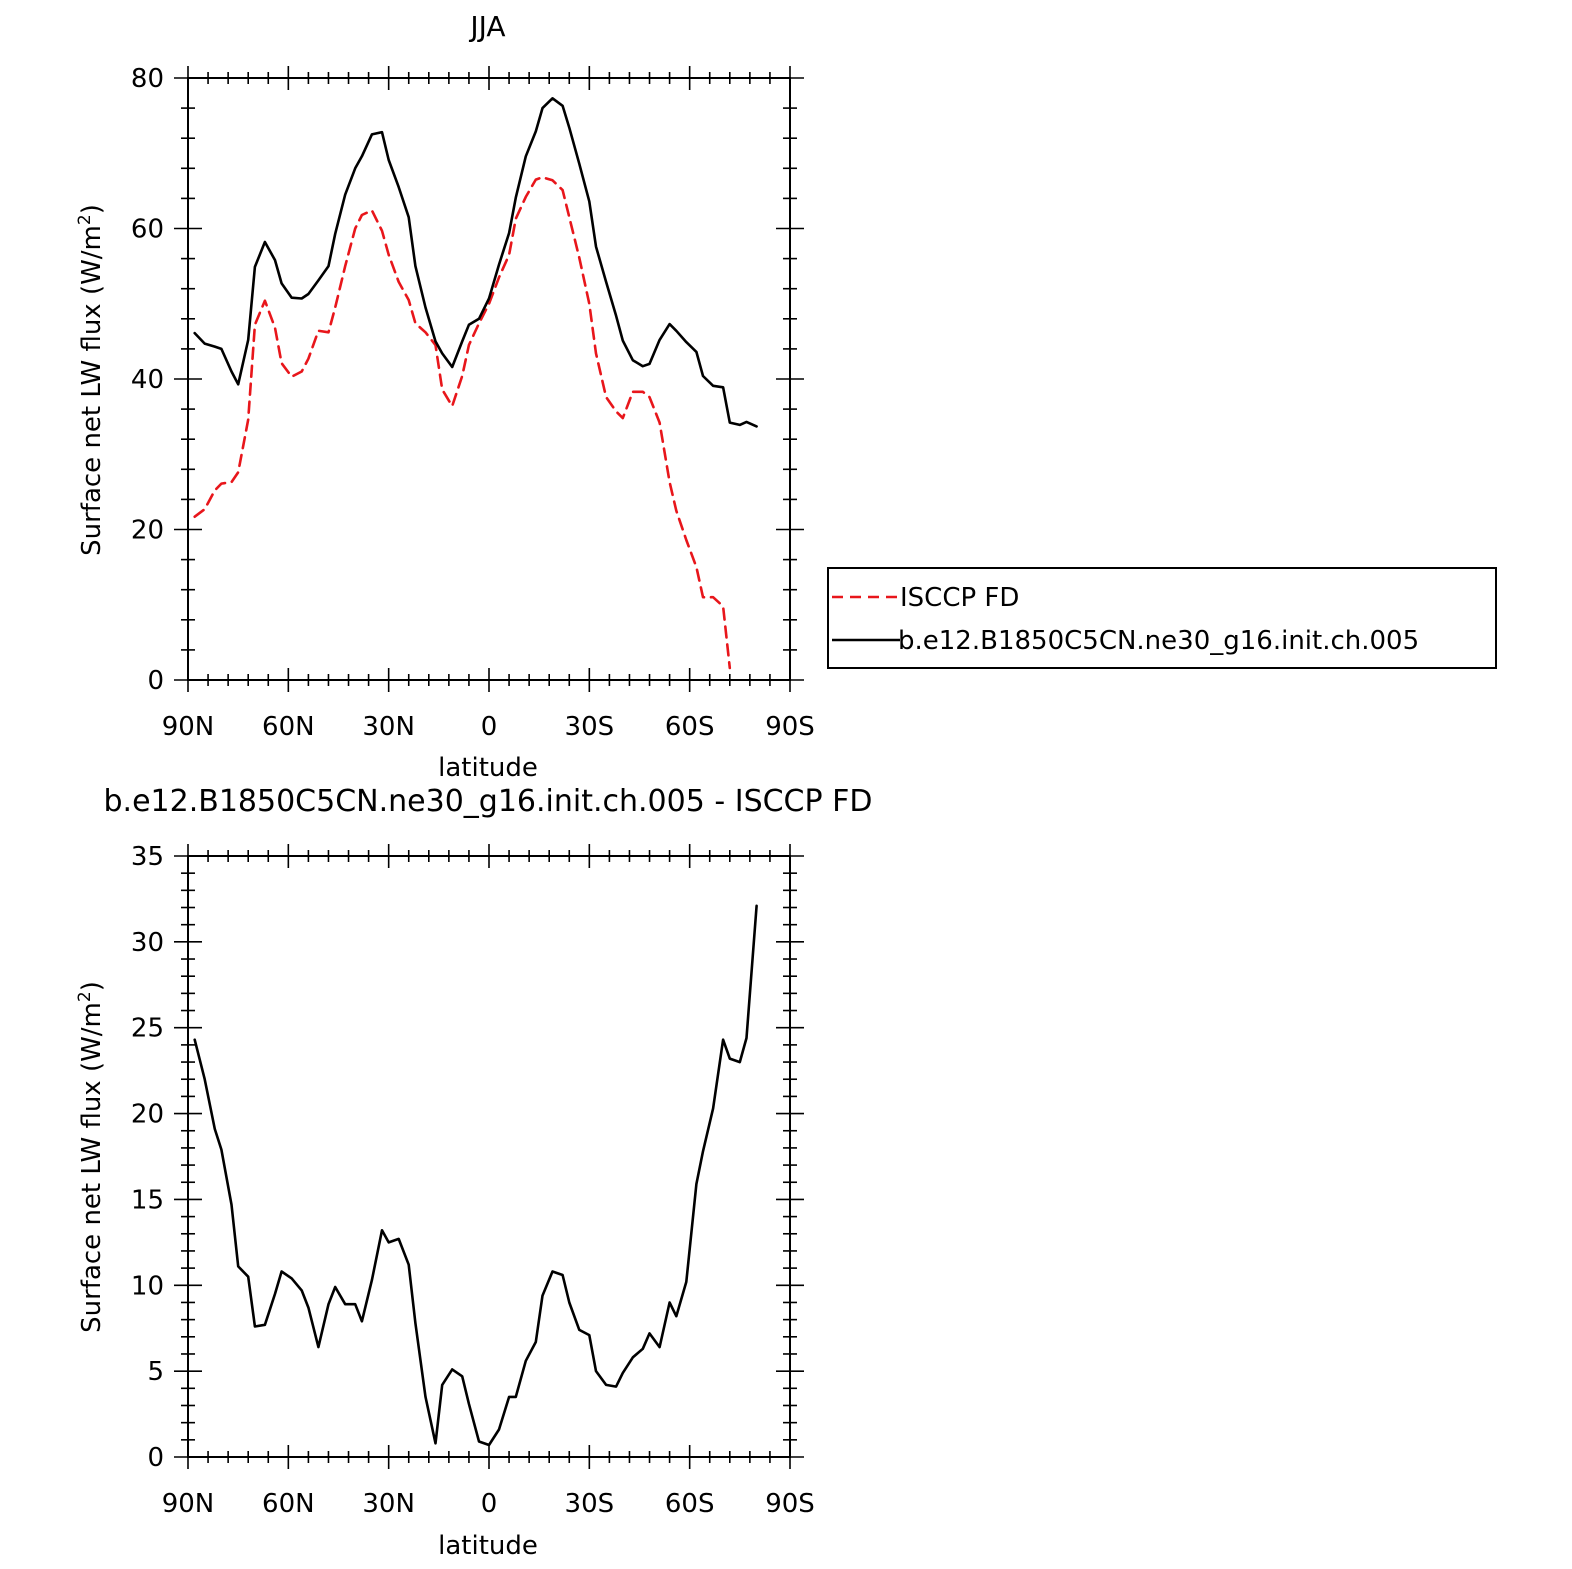 Image resolution: width=1572 pixels, height=1569 pixels. What do you see at coordinates (790, 727) in the screenshot?
I see `top-xtick-label-6: 90S` at bounding box center [790, 727].